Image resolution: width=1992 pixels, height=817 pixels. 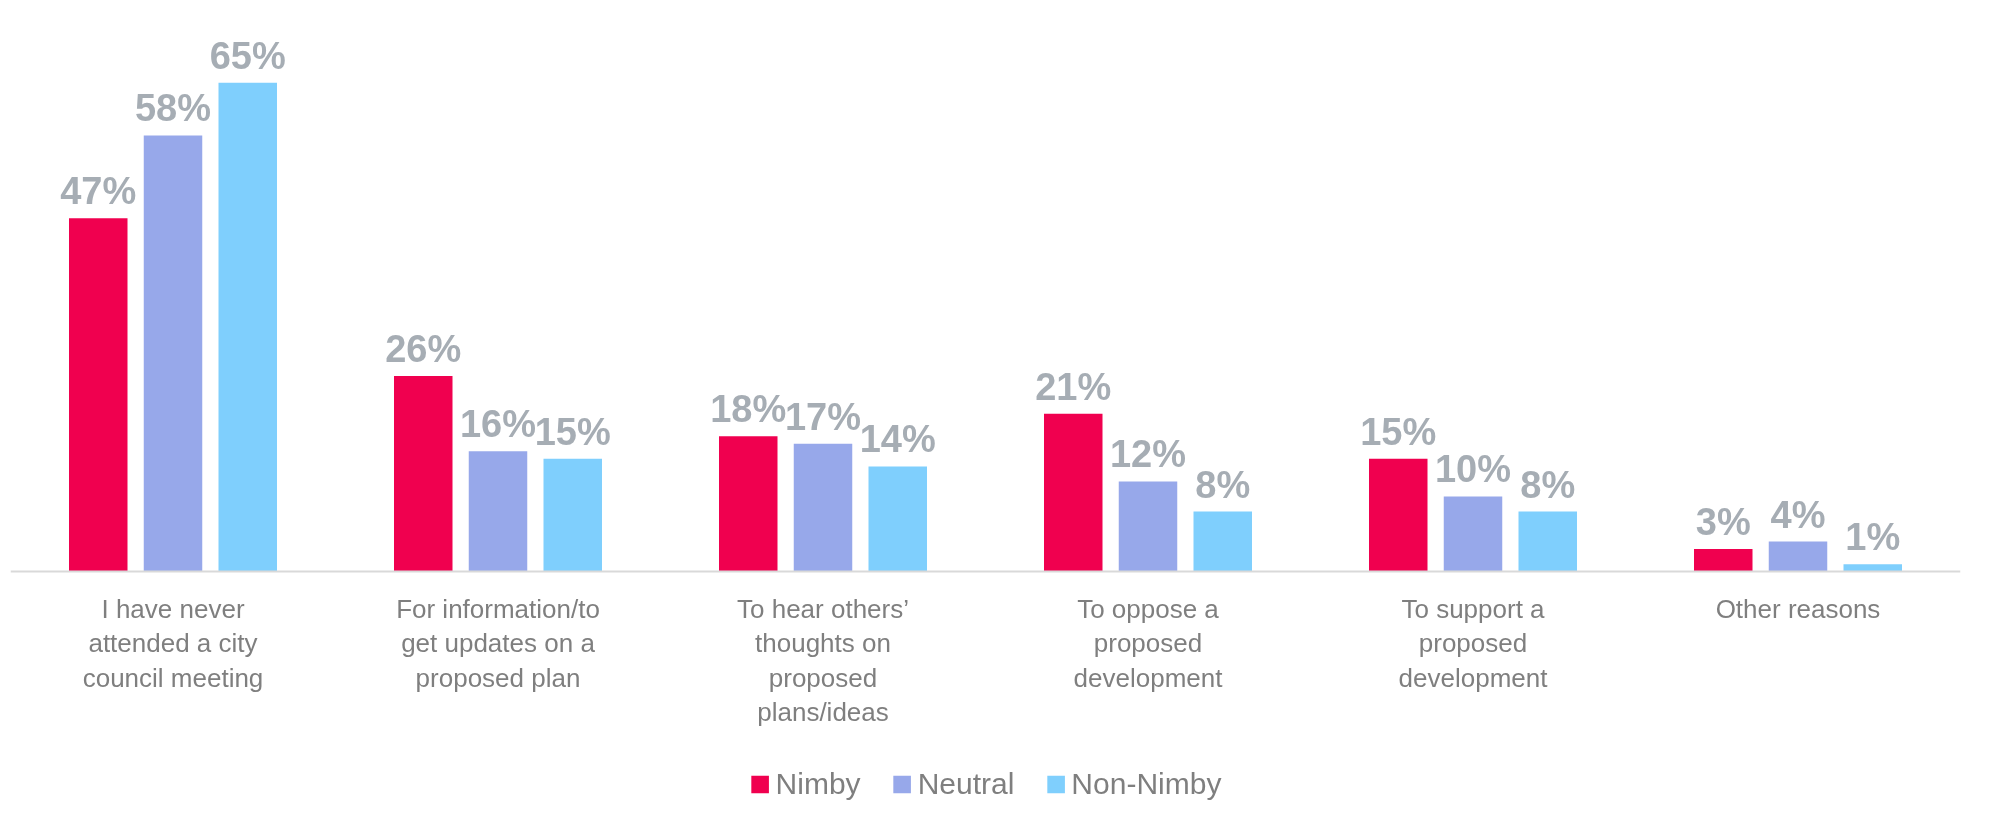 I want to click on data-label: 14%, so click(x=897, y=439).